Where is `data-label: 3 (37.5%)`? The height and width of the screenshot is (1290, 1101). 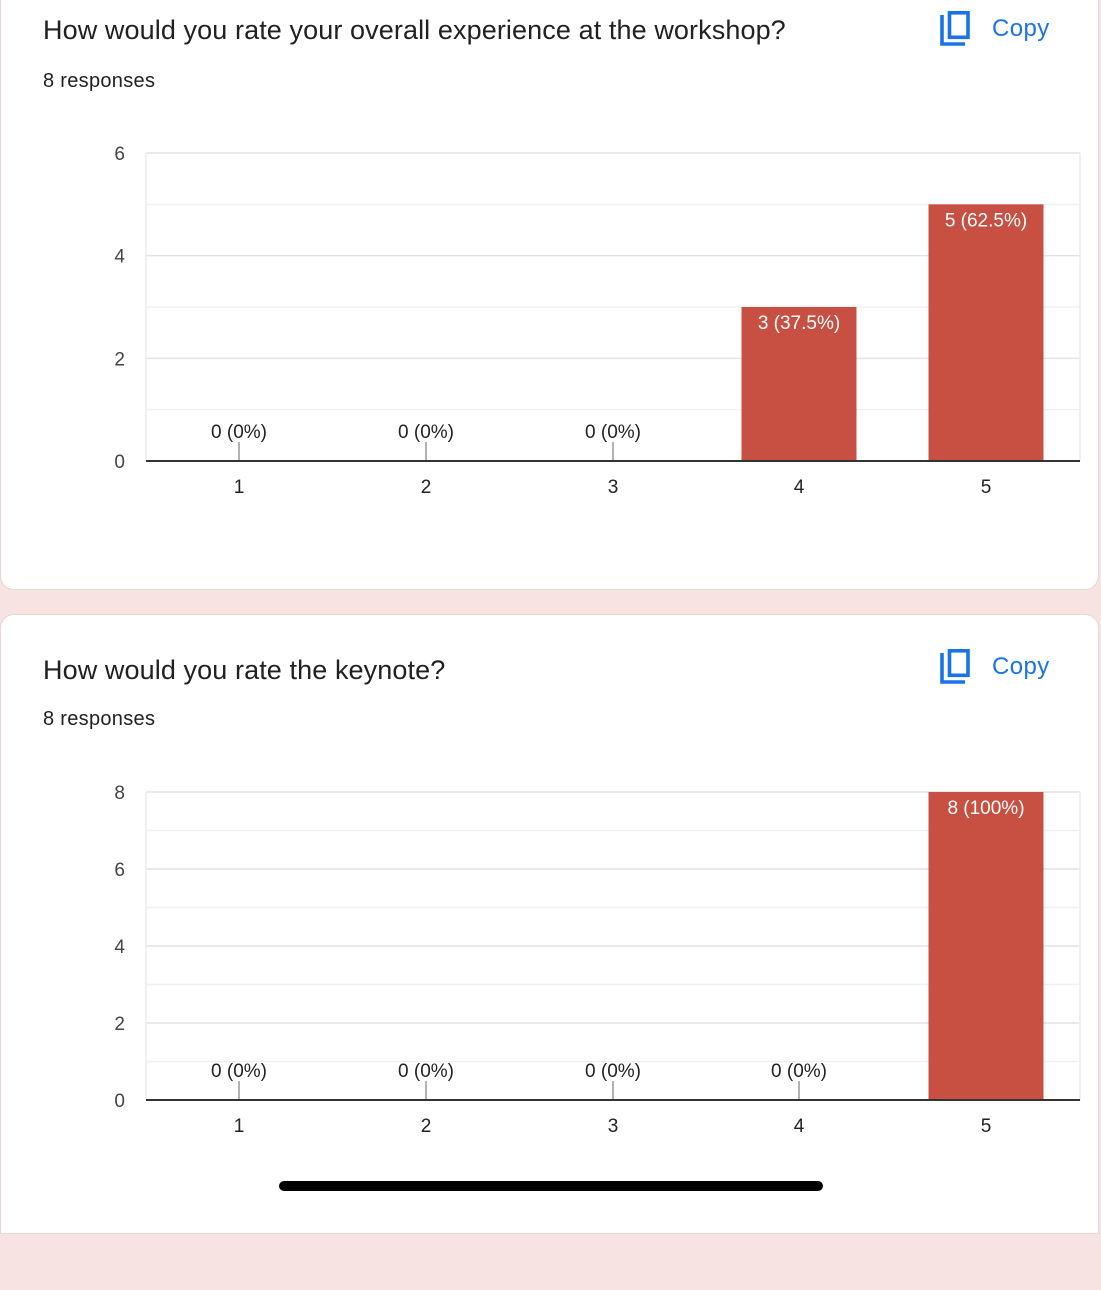
data-label: 3 (37.5%) is located at coordinates (799, 323).